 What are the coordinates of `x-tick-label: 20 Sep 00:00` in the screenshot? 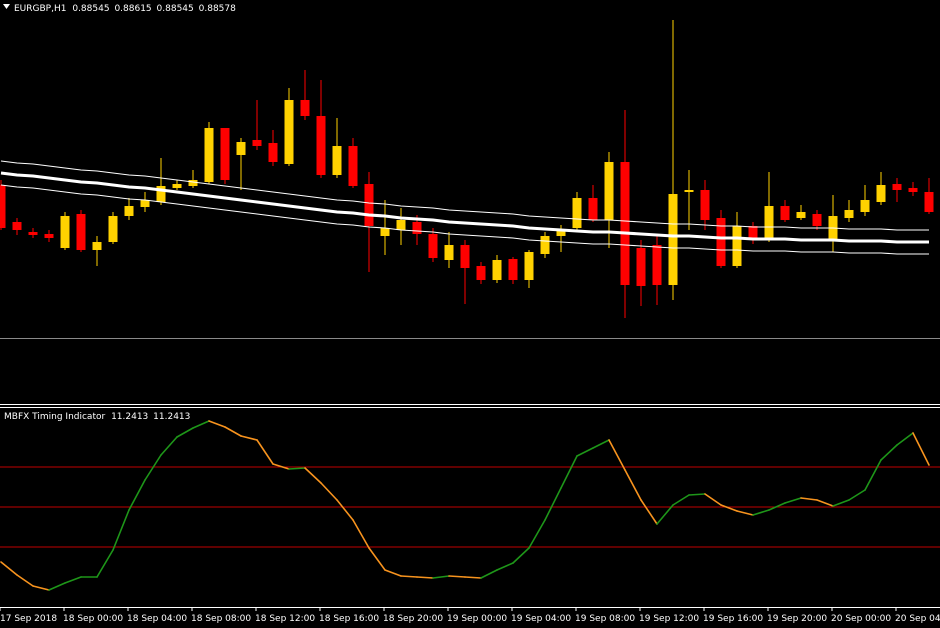 It's located at (861, 619).